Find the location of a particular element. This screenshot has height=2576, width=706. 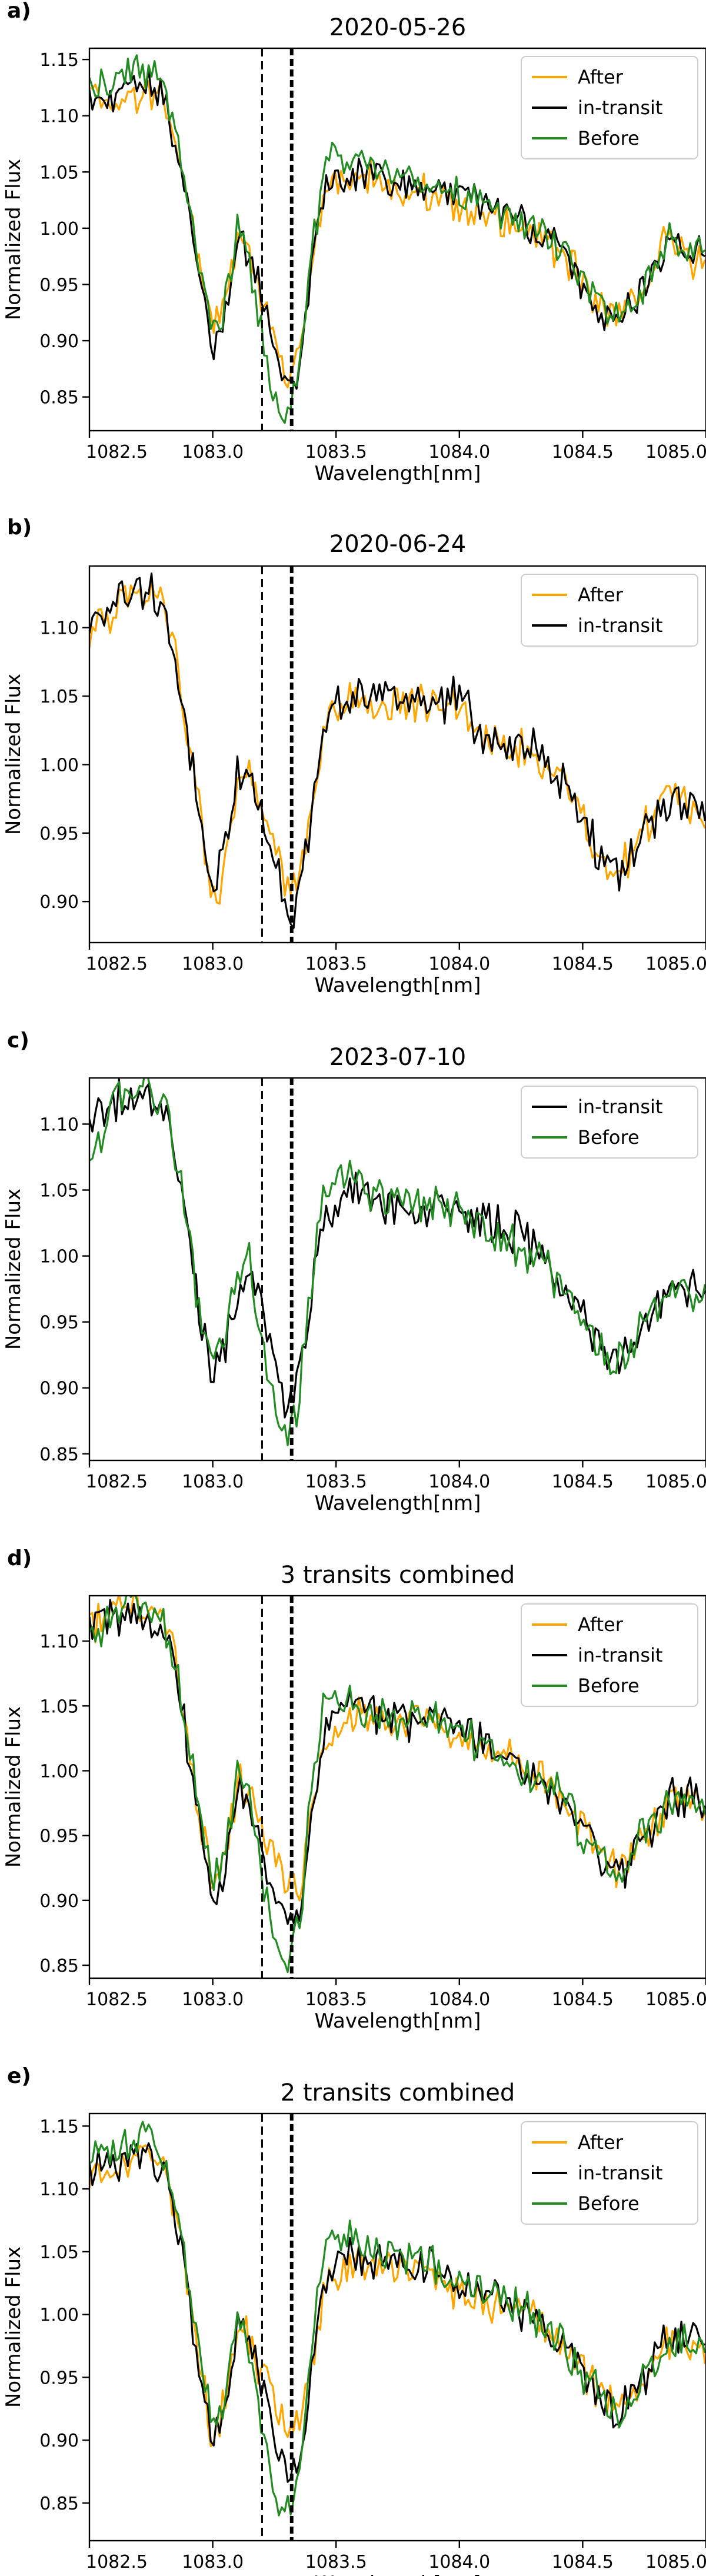

legend: in-transit Before is located at coordinates (609, 1122).